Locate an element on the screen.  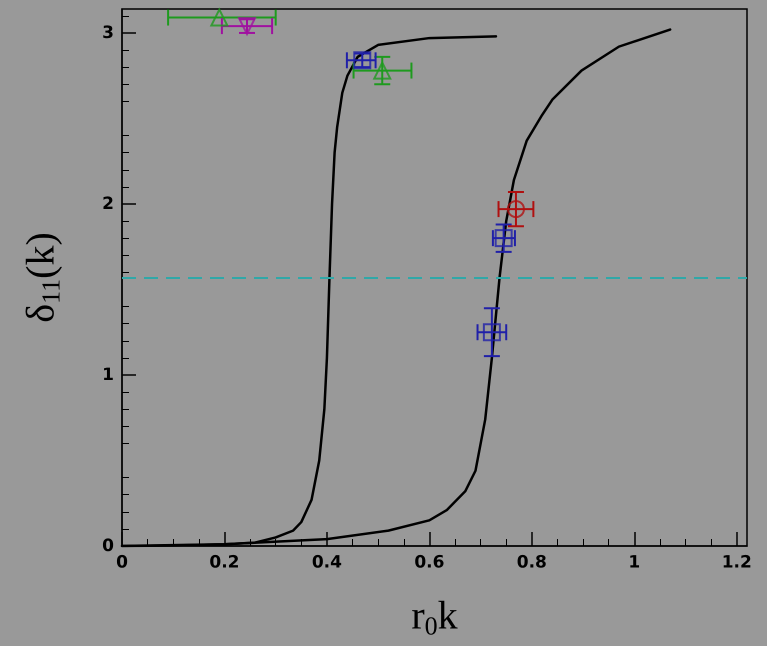
x-tick-label: 0.4 is located at coordinates (327, 562).